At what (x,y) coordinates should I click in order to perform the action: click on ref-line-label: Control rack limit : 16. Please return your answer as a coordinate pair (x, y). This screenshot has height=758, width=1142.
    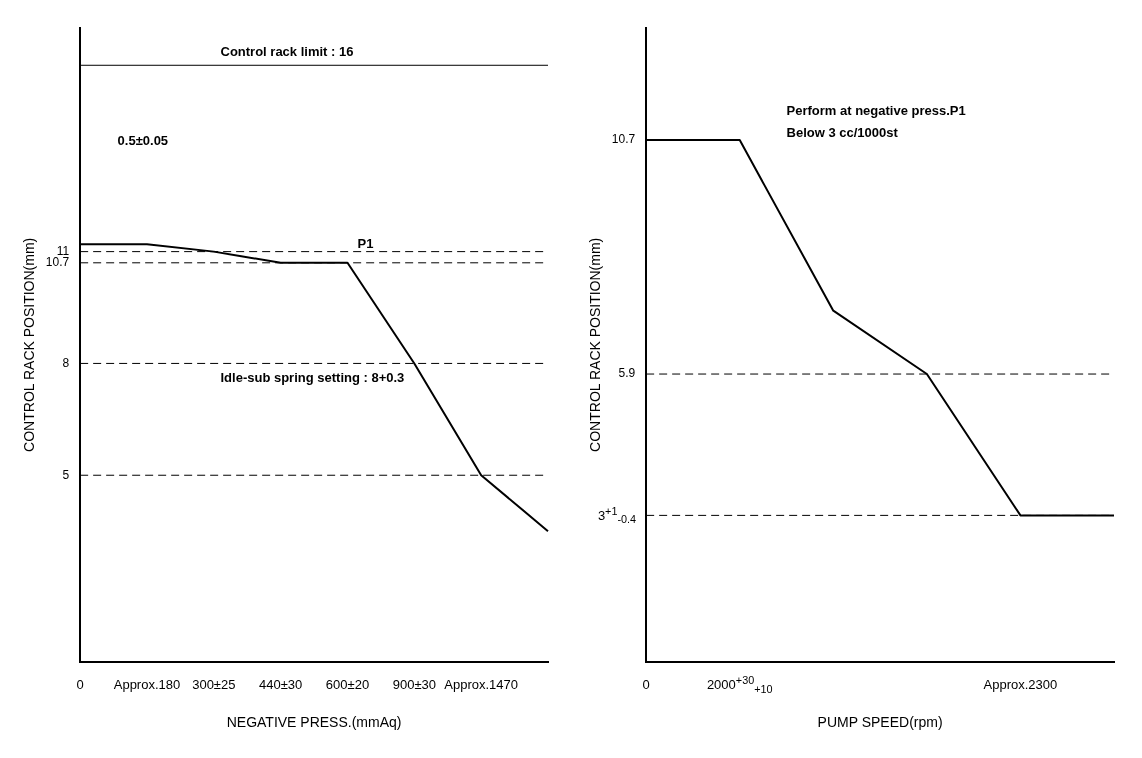
    Looking at the image, I should click on (287, 52).